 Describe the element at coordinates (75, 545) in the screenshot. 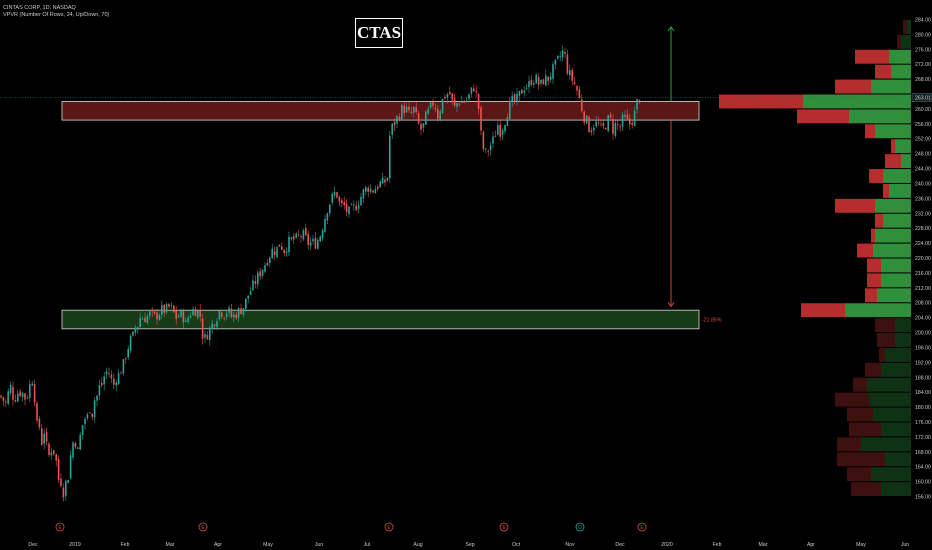

I see `time-tick-2019: 2019` at that location.